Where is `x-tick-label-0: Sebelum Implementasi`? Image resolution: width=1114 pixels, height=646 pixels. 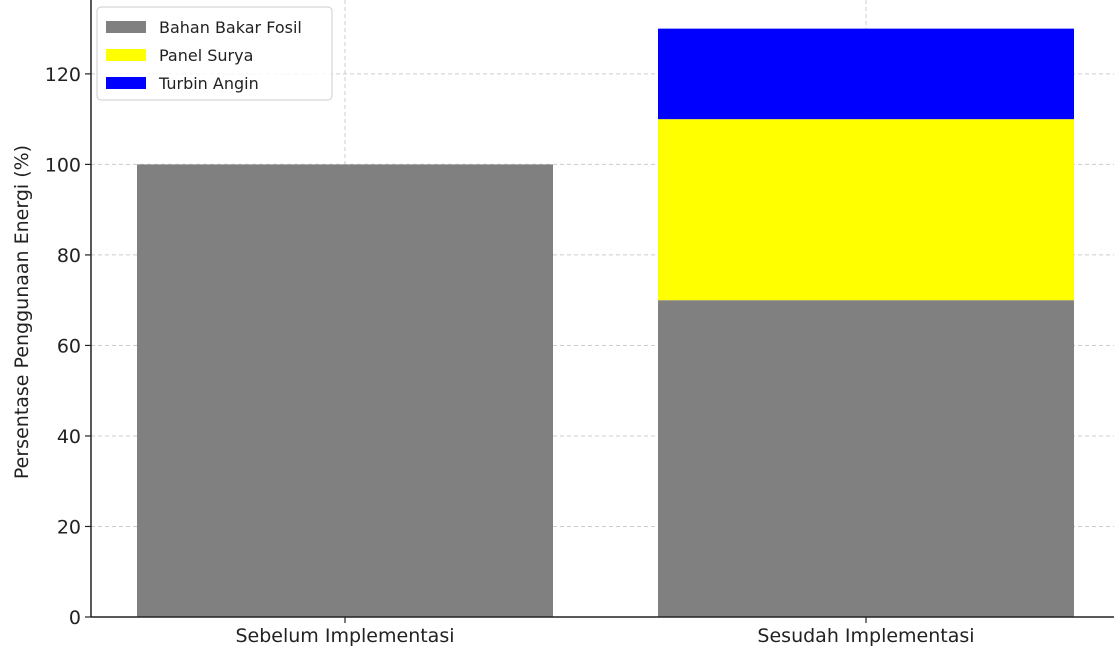 x-tick-label-0: Sebelum Implementasi is located at coordinates (344, 635).